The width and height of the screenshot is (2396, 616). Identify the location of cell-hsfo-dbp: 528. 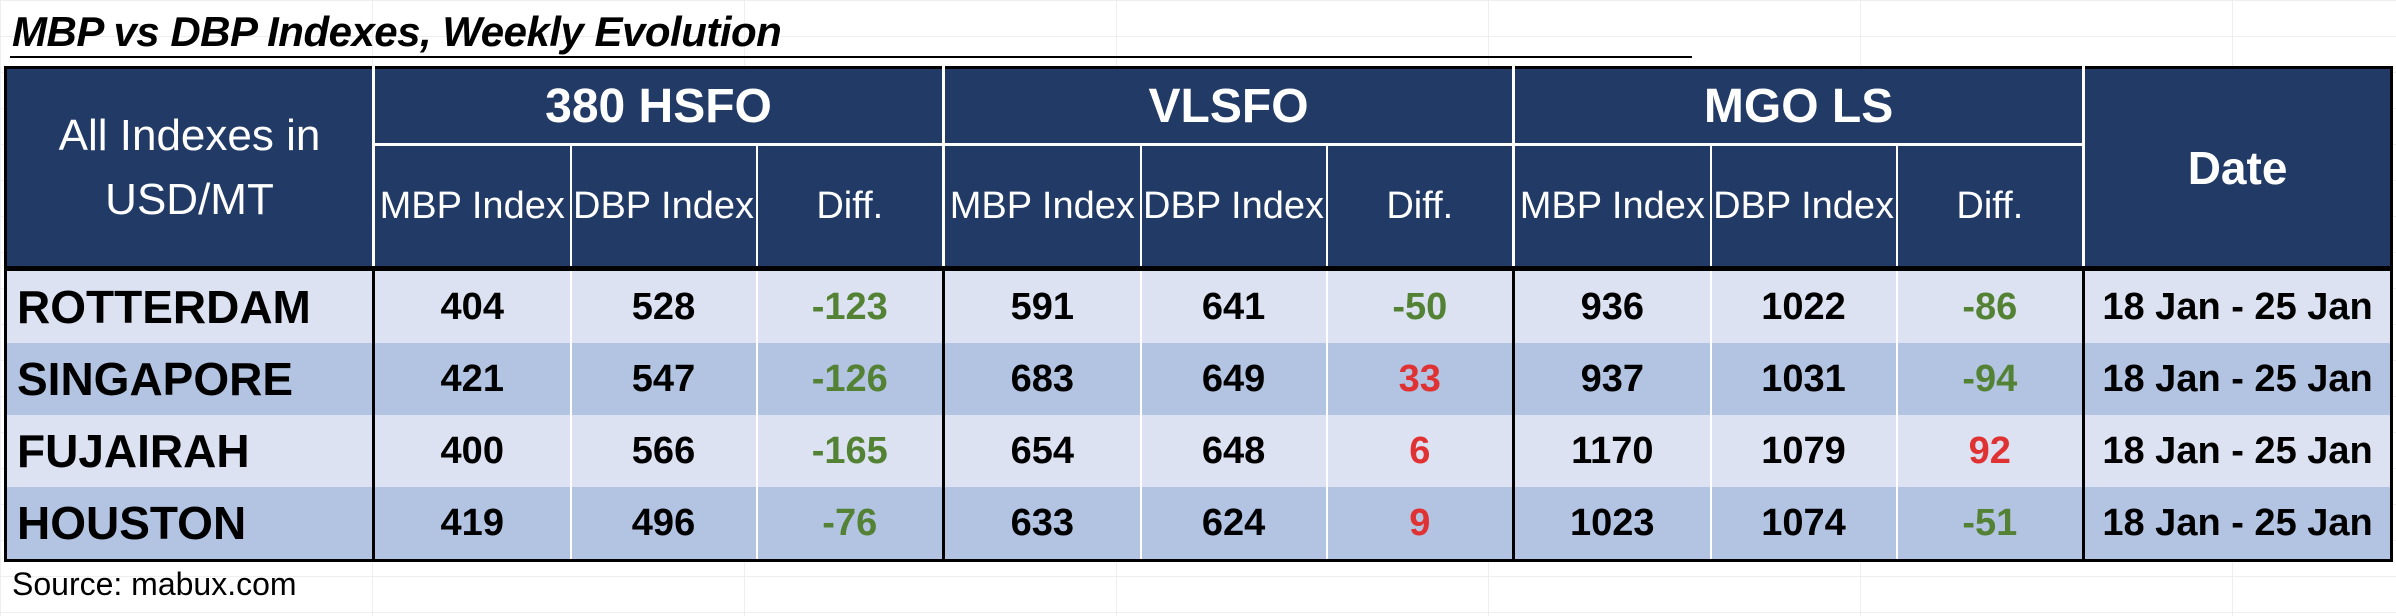
(664, 304).